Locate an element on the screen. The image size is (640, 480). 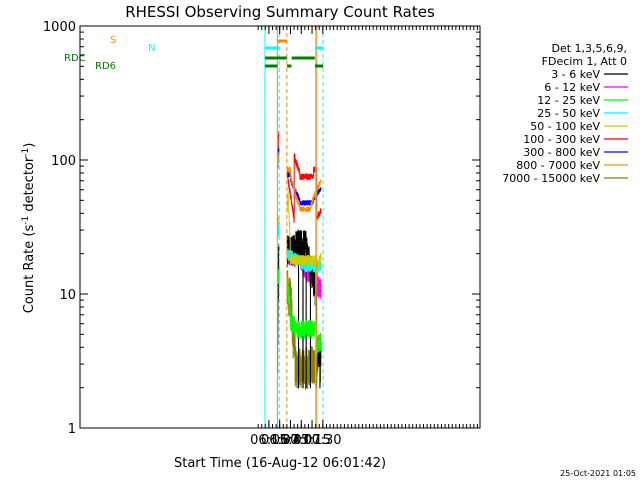
legend-entry-label: 300 - 800 keV is located at coordinates (561, 152).